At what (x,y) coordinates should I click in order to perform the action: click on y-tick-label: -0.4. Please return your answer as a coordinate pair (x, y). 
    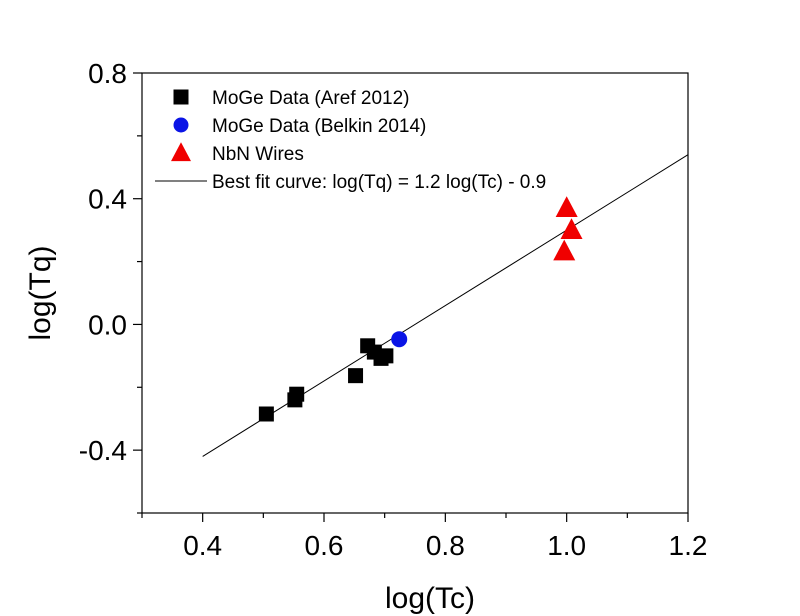
    Looking at the image, I should click on (103, 450).